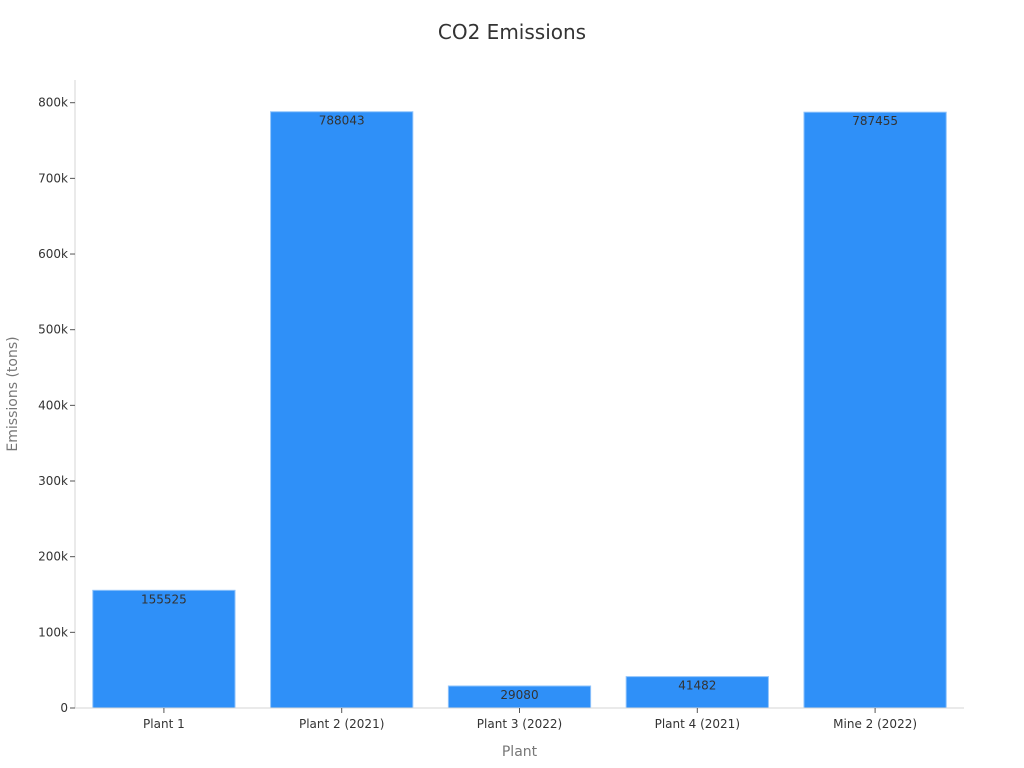  I want to click on chart-title: CO2 Emissions, so click(512, 32).